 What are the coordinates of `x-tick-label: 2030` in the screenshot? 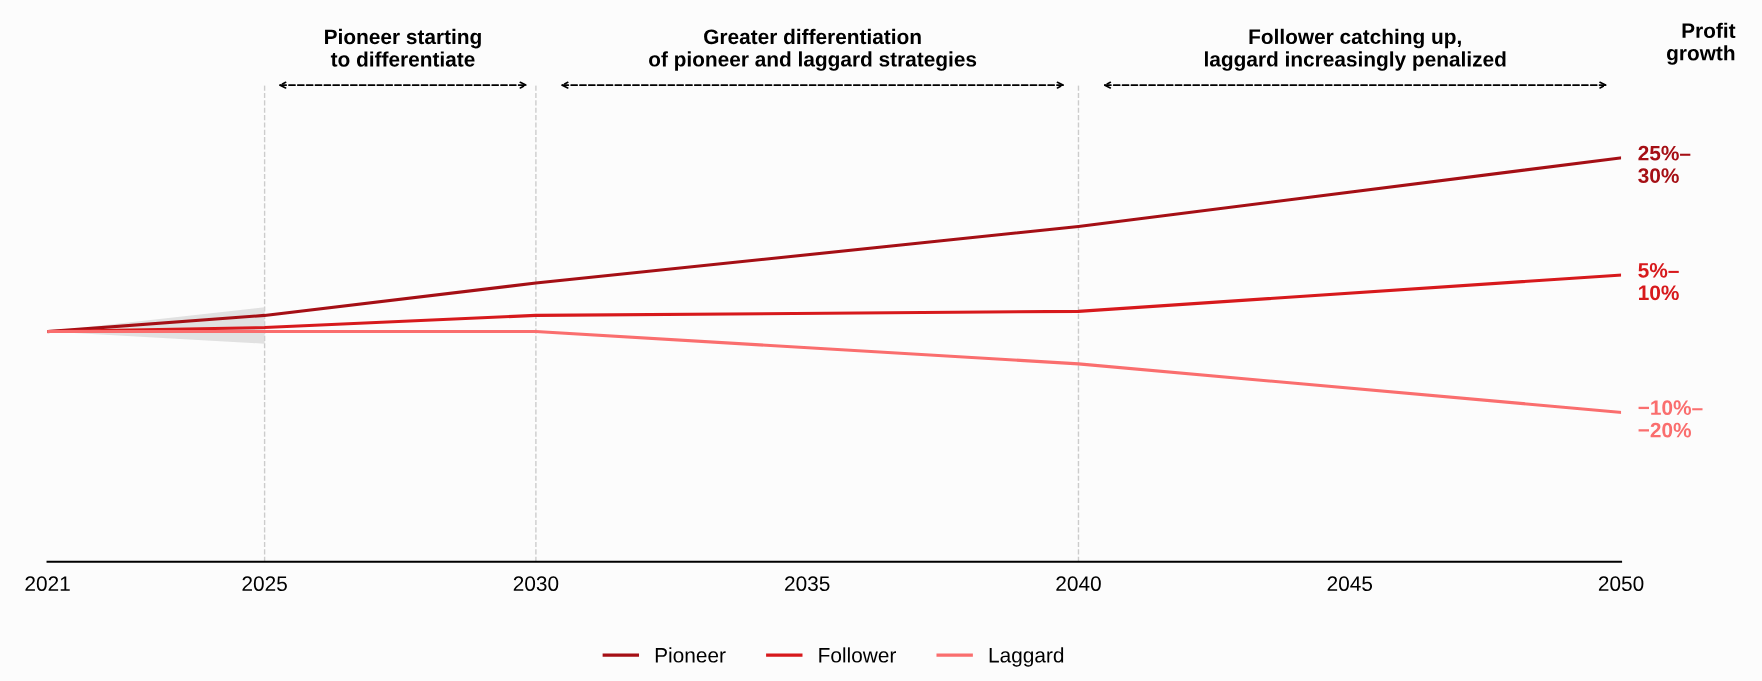 It's located at (536, 584).